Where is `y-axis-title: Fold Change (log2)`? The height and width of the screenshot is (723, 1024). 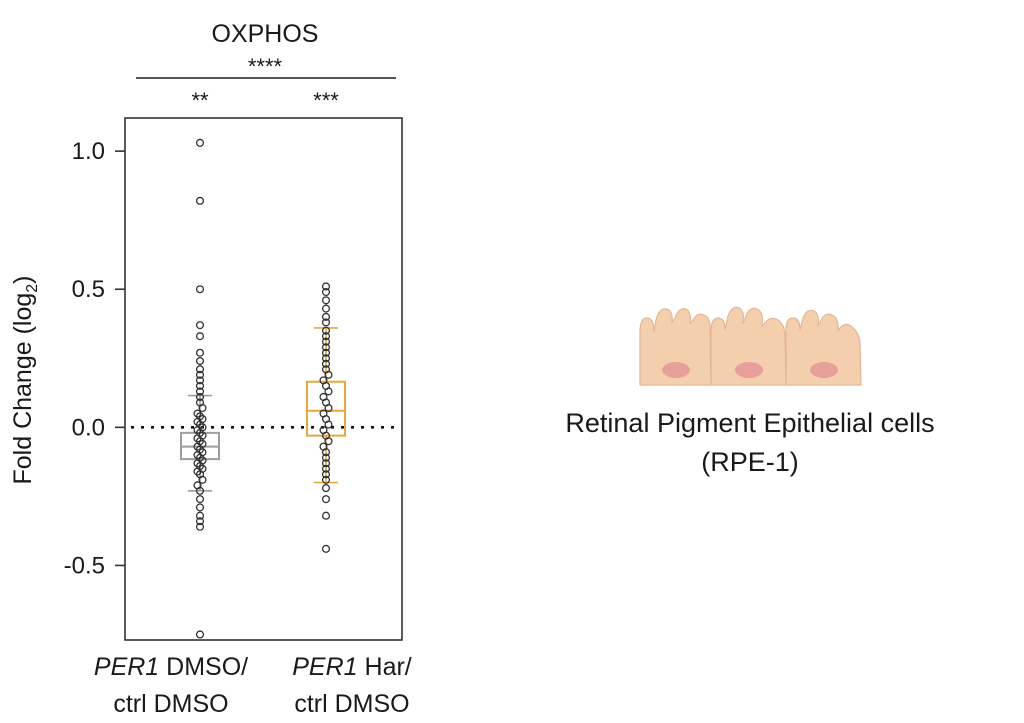
y-axis-title: Fold Change (log2) is located at coordinates (25, 379).